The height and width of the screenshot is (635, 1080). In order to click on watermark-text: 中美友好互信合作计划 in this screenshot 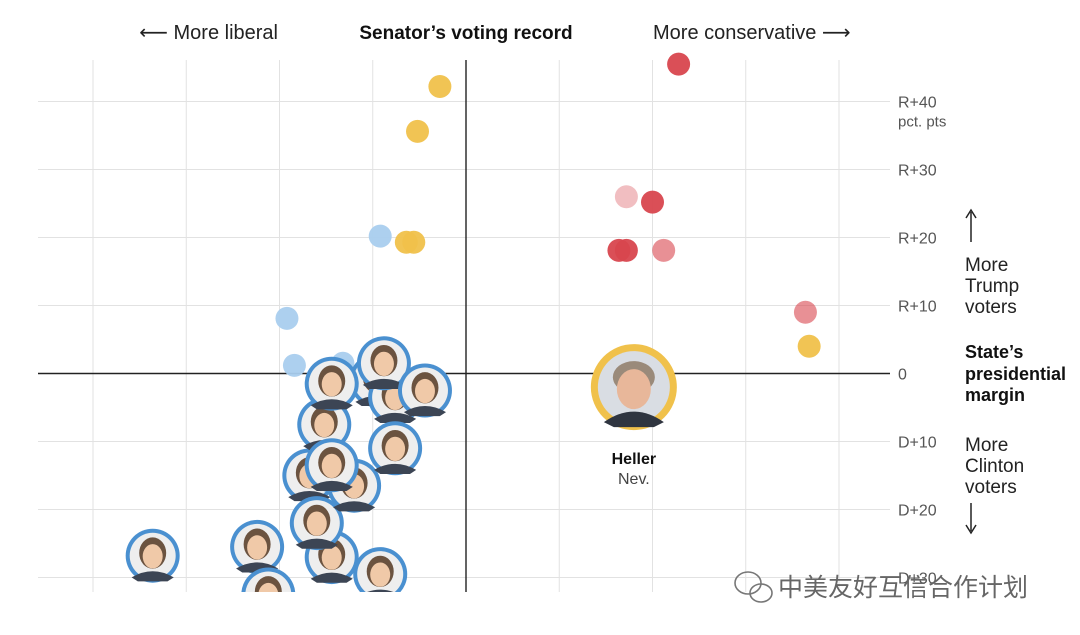, I will do `click(903, 588)`.